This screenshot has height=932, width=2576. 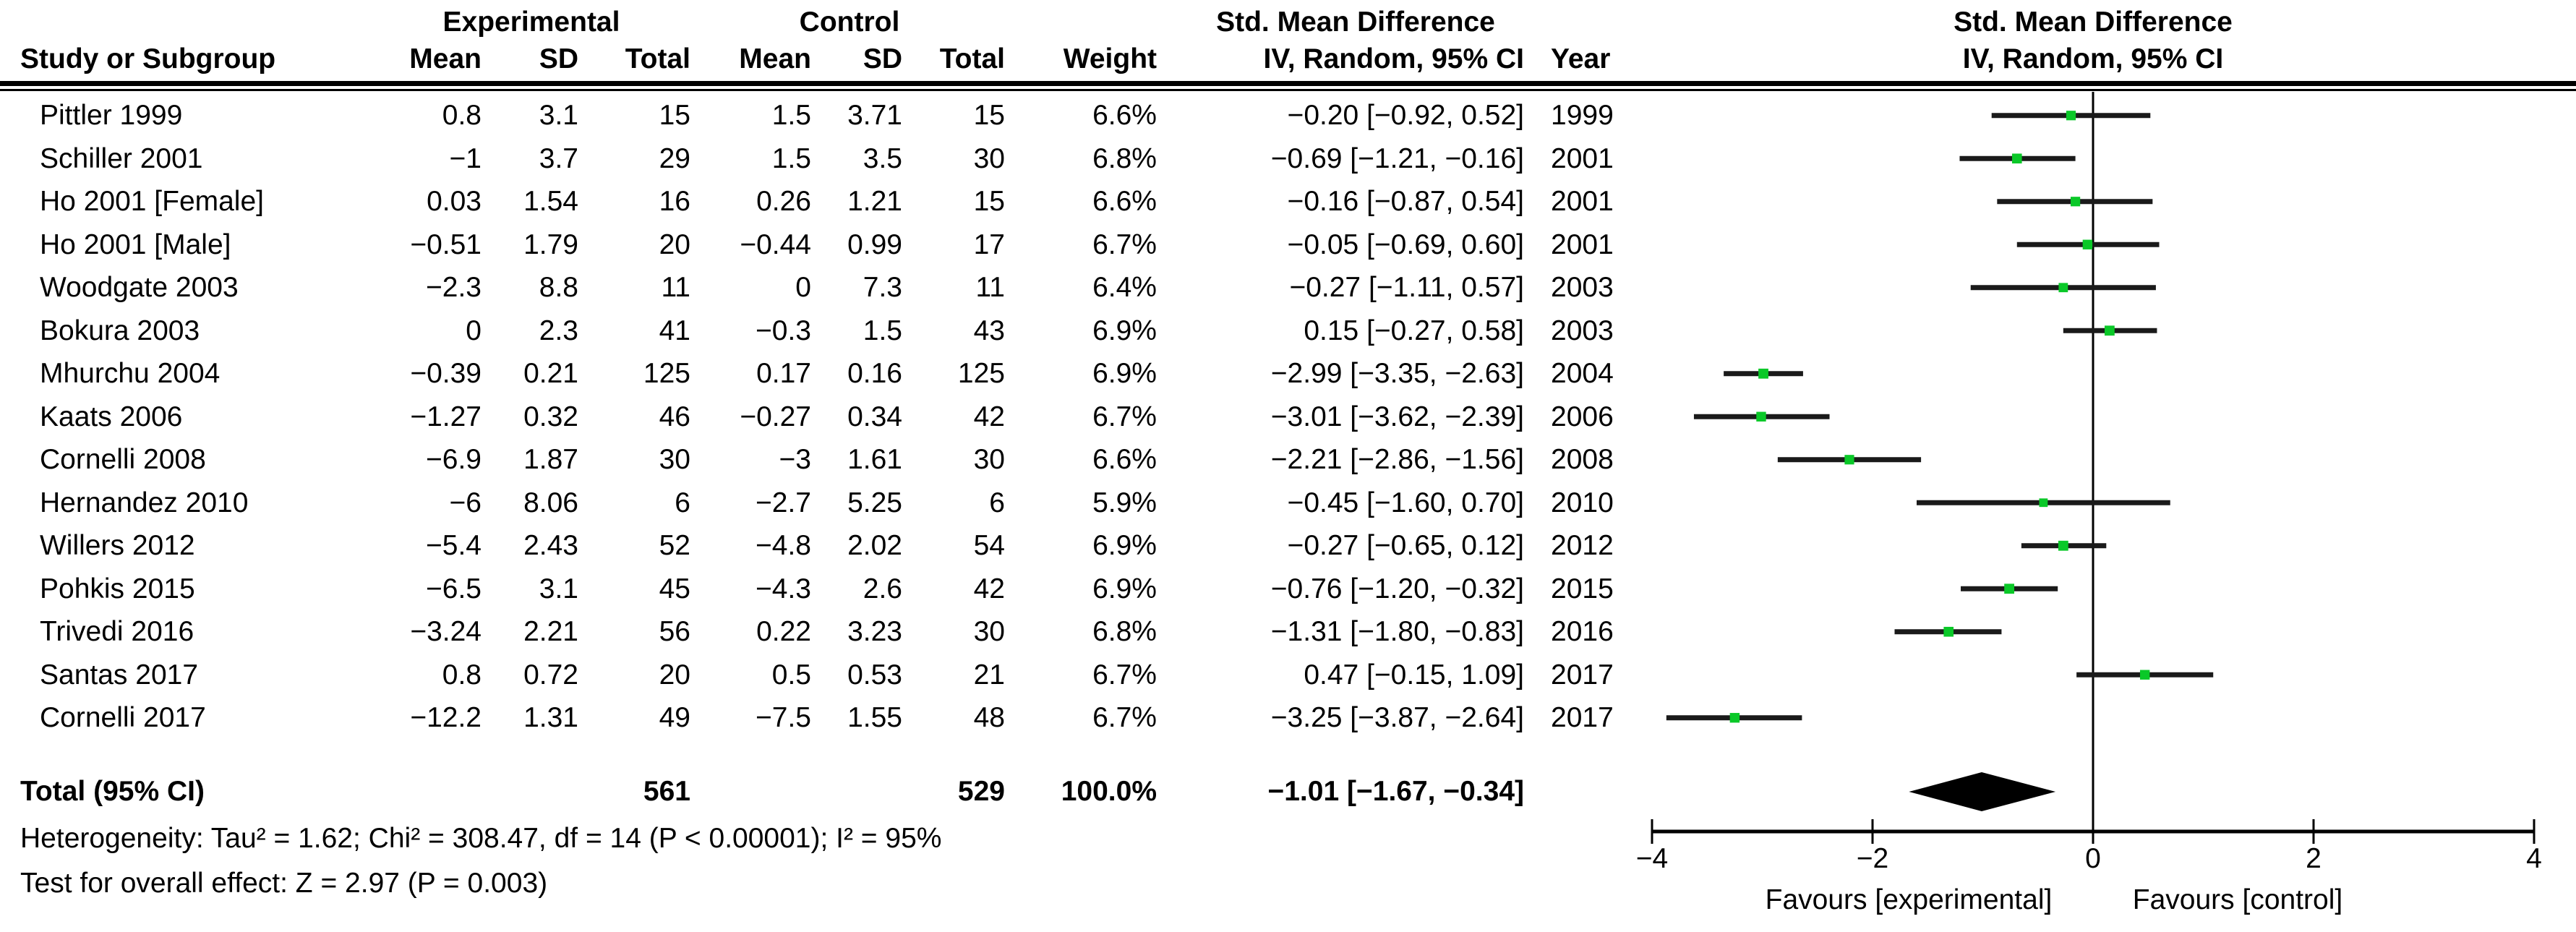 I want to click on control-mean: 0.22, so click(x=783, y=631).